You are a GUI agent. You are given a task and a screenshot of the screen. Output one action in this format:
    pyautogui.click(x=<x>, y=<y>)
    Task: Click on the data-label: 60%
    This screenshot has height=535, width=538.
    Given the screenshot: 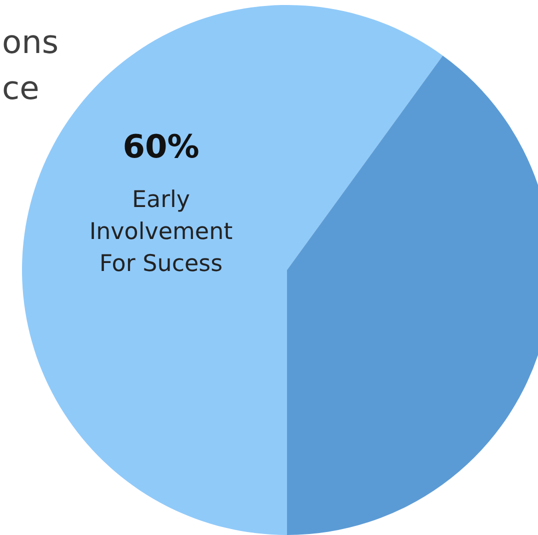 What is the action you would take?
    pyautogui.click(x=161, y=146)
    